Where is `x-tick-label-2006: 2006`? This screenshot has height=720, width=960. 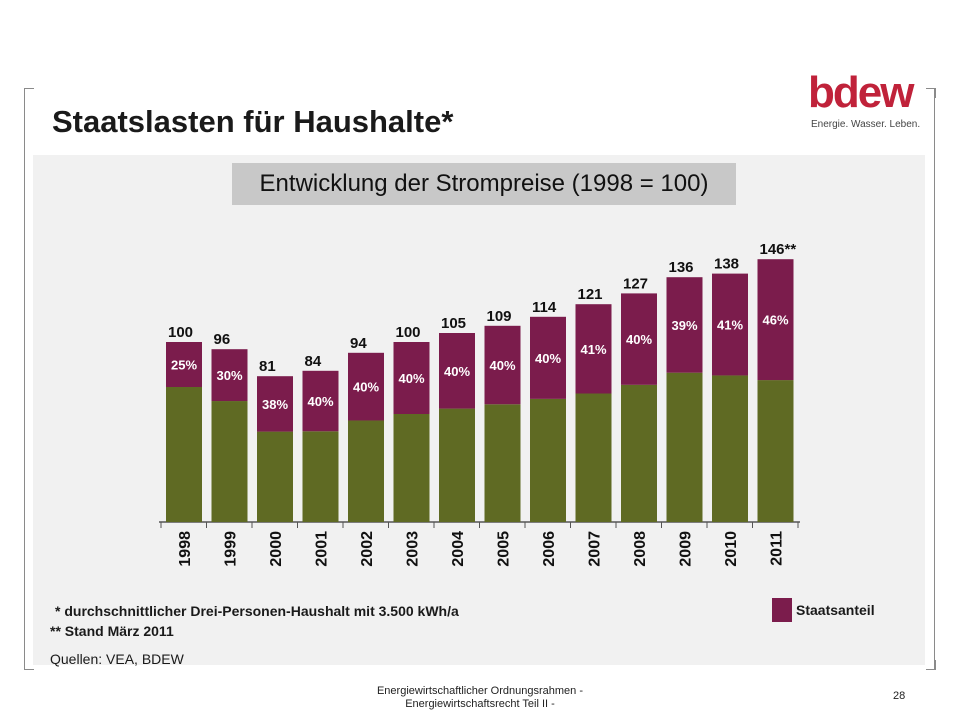 x-tick-label-2006: 2006 is located at coordinates (549, 549).